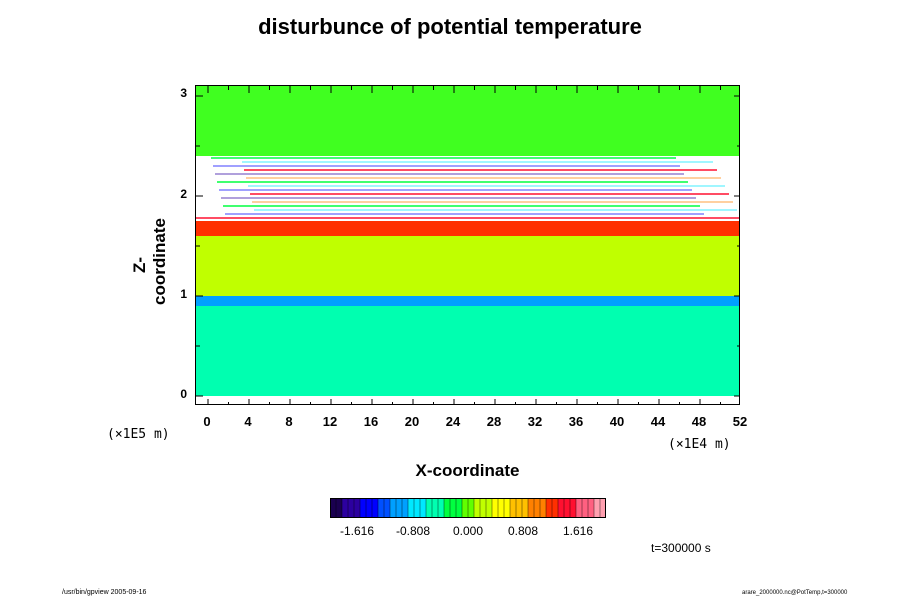 The width and height of the screenshot is (900, 600). I want to click on x-tick: 8, so click(289, 421).